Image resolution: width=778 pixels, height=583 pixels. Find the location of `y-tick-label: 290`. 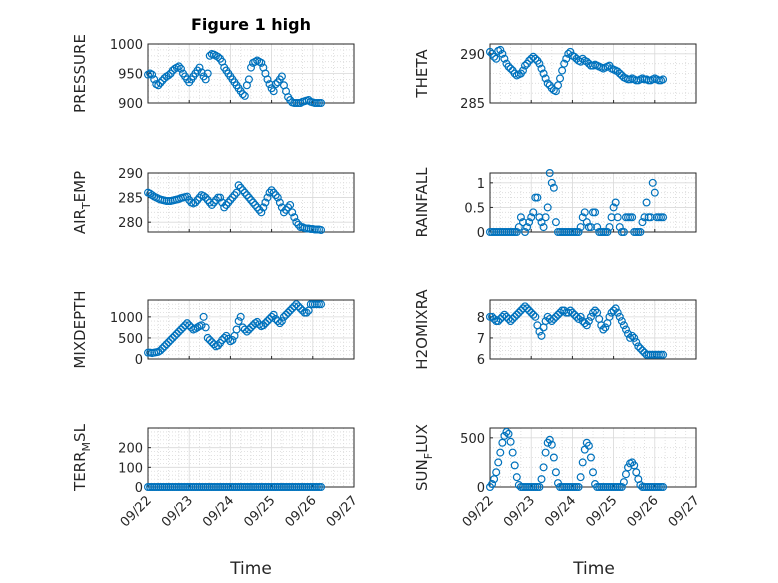

y-tick-label: 290 is located at coordinates (472, 55).